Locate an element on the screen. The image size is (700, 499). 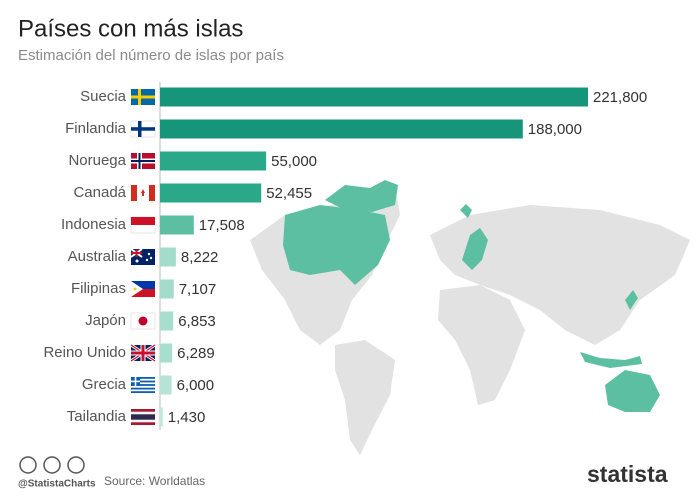
value-label: 6,853 is located at coordinates (197, 321).